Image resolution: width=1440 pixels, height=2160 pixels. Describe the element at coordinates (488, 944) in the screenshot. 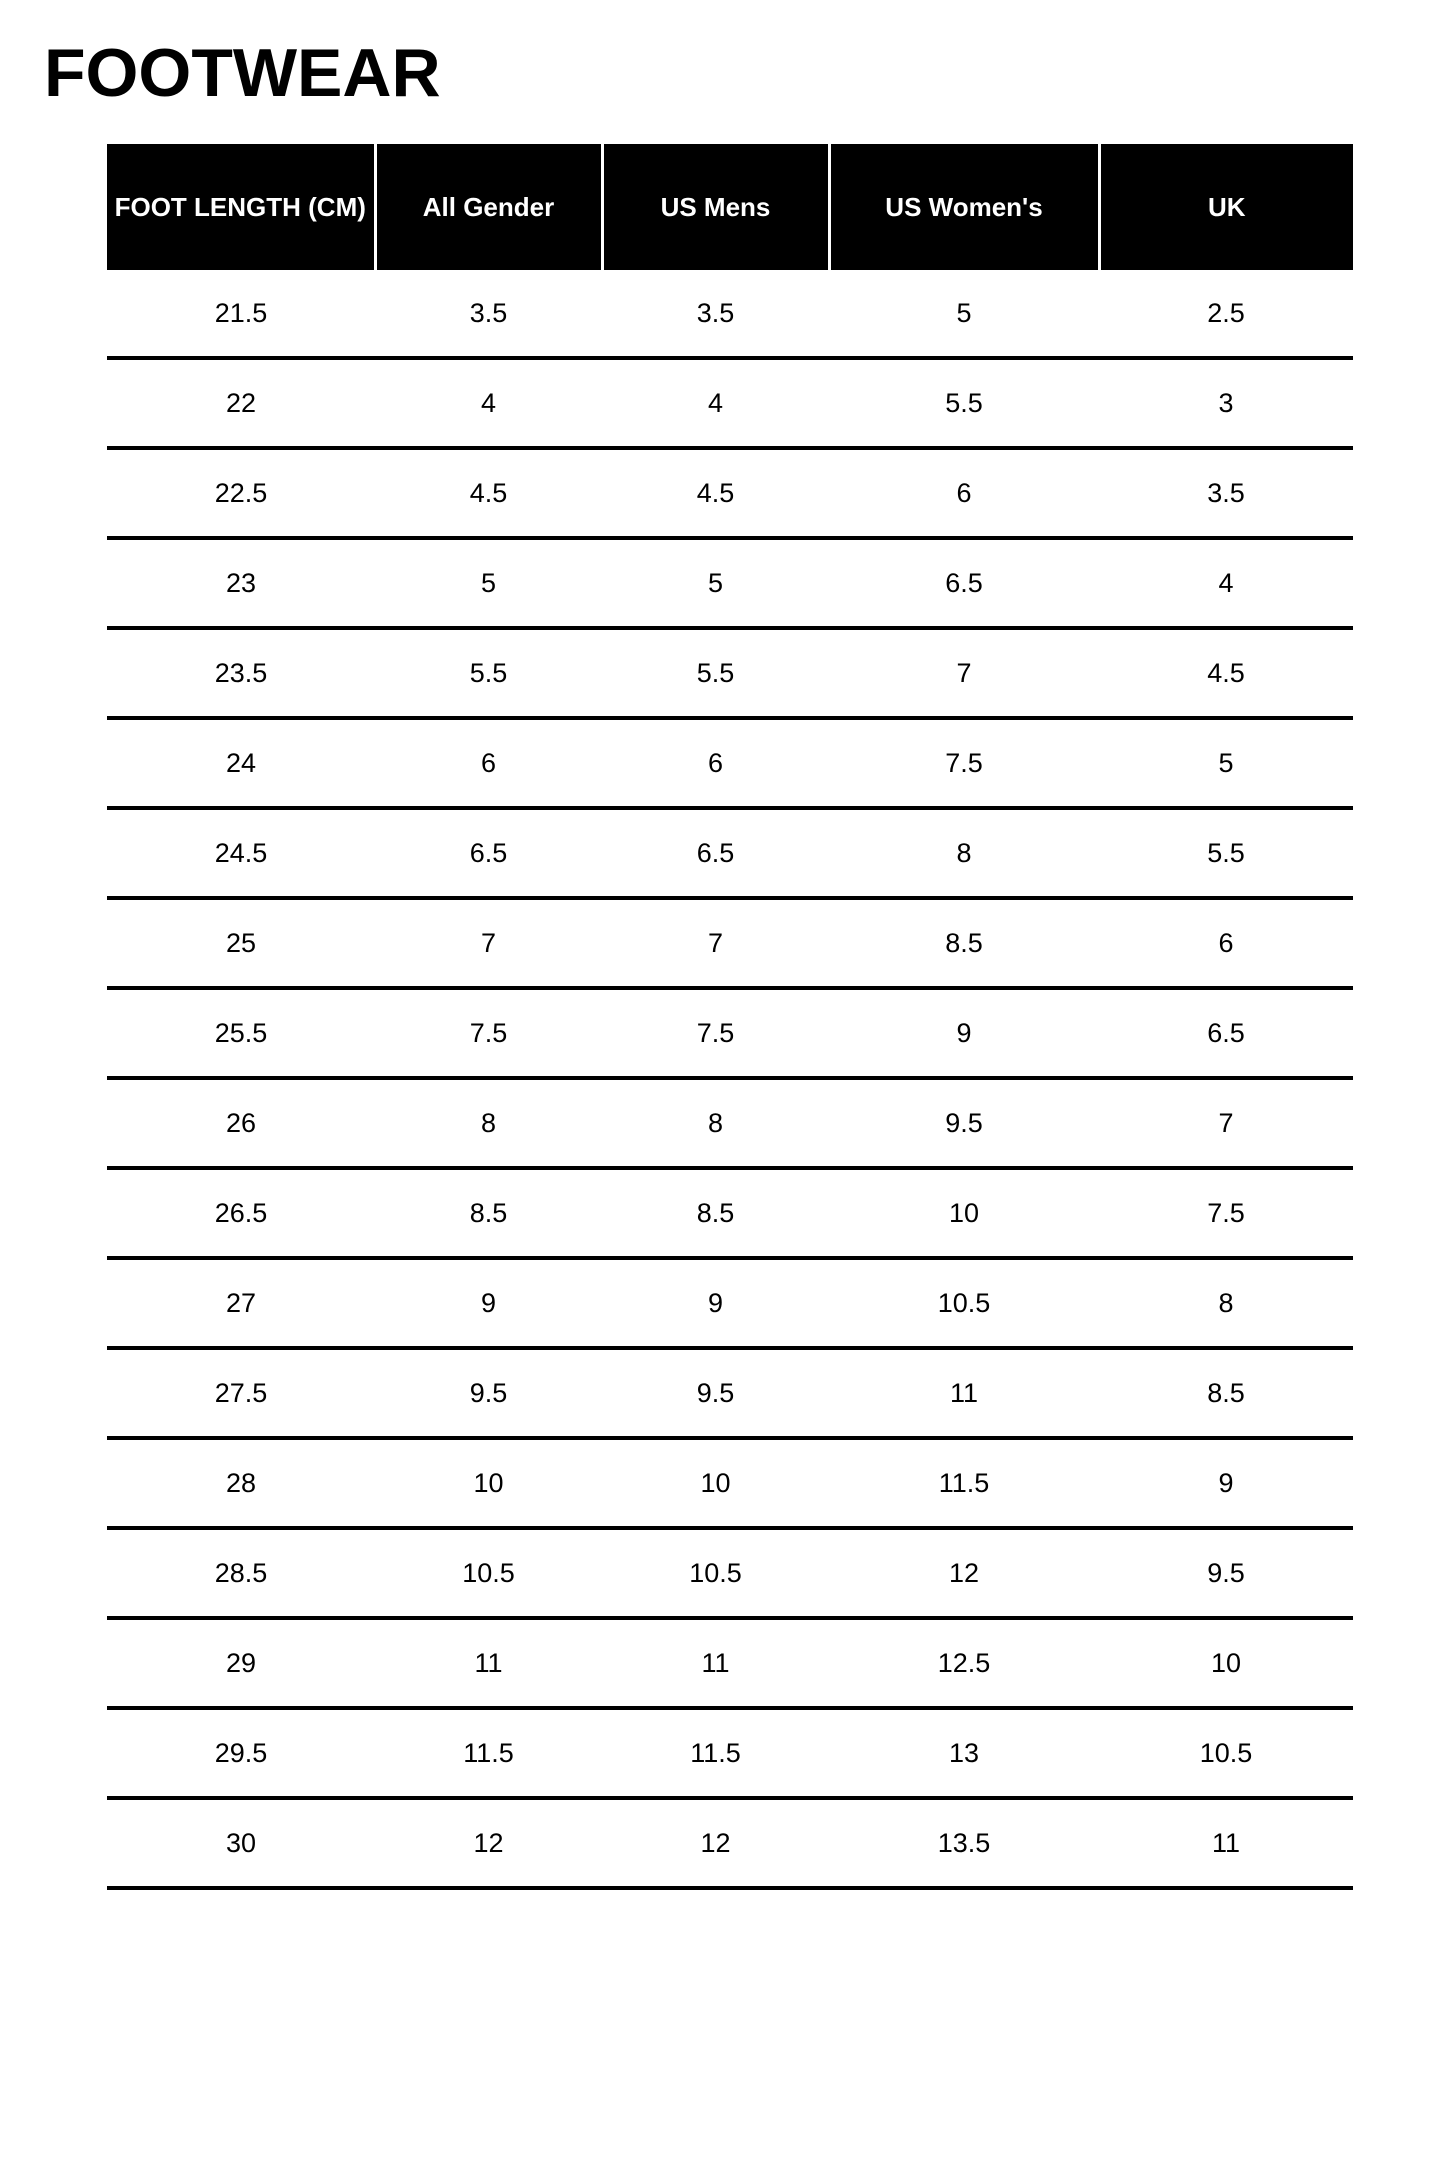

I see `cell-all-gender: 7` at that location.